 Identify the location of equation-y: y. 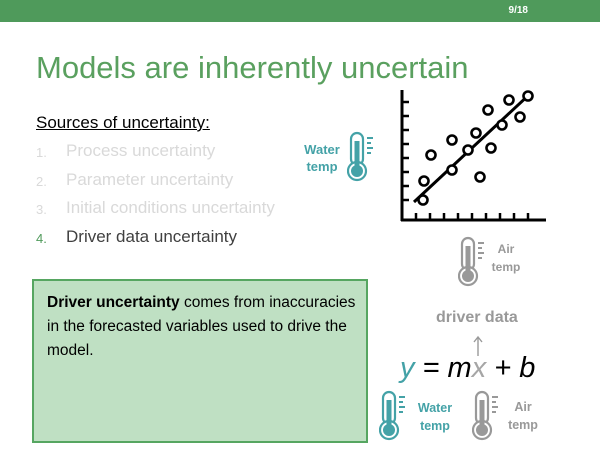
(407, 368).